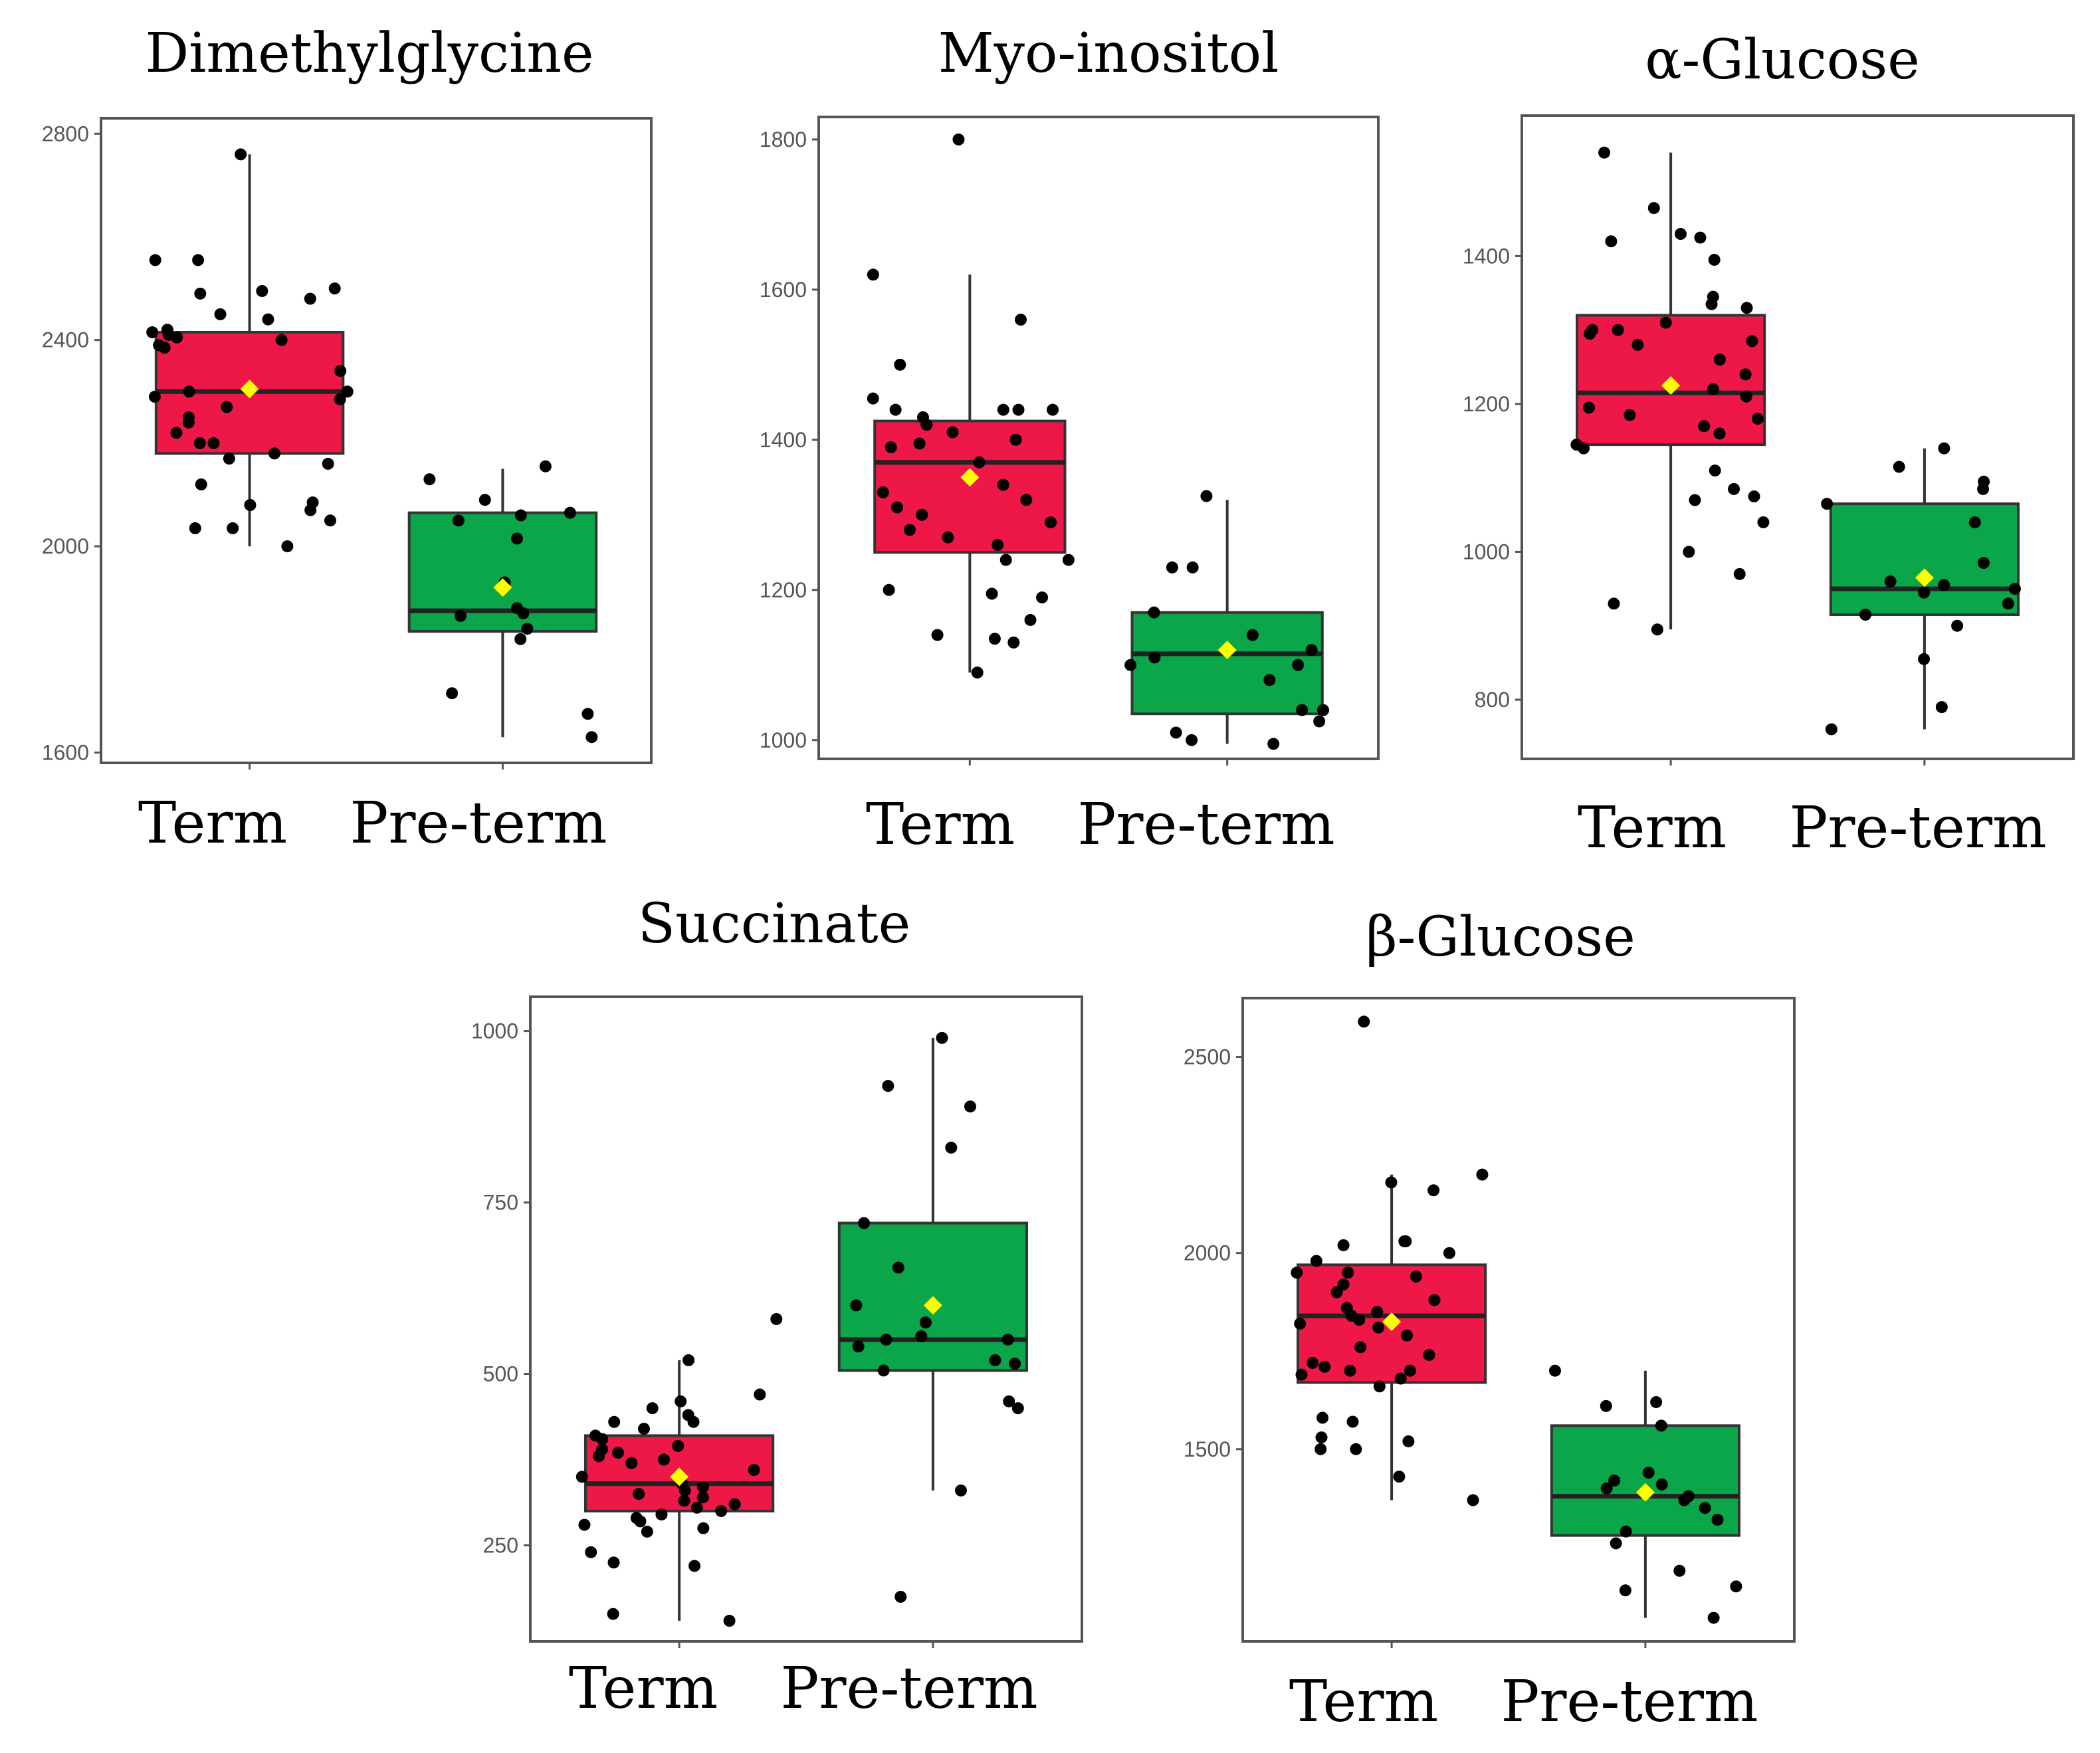 The width and height of the screenshot is (2100, 1753). I want to click on y-tick-label: 2500, so click(1207, 1057).